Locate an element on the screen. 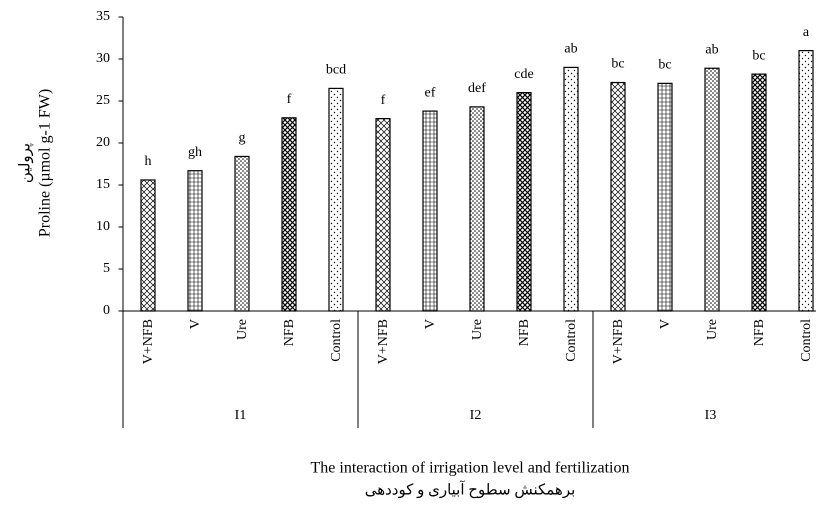 This screenshot has height=510, width=816. y-tick-label: 0 is located at coordinates (106, 310).